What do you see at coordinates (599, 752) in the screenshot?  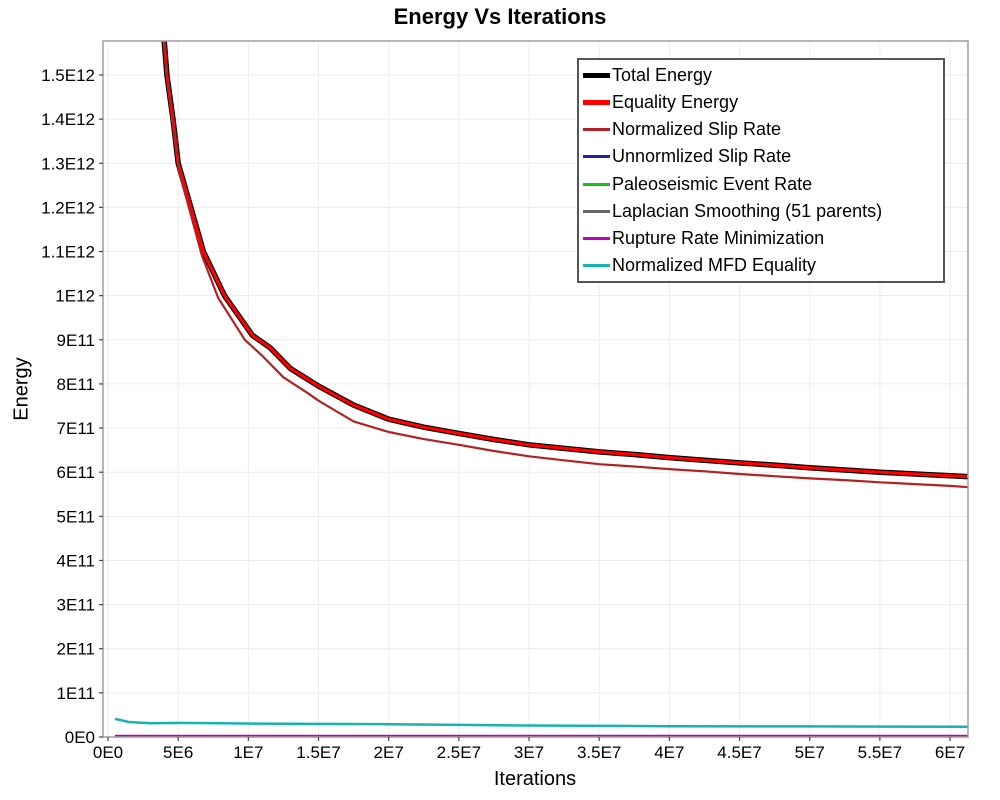 I see `x-tick-label: 3.5E7` at bounding box center [599, 752].